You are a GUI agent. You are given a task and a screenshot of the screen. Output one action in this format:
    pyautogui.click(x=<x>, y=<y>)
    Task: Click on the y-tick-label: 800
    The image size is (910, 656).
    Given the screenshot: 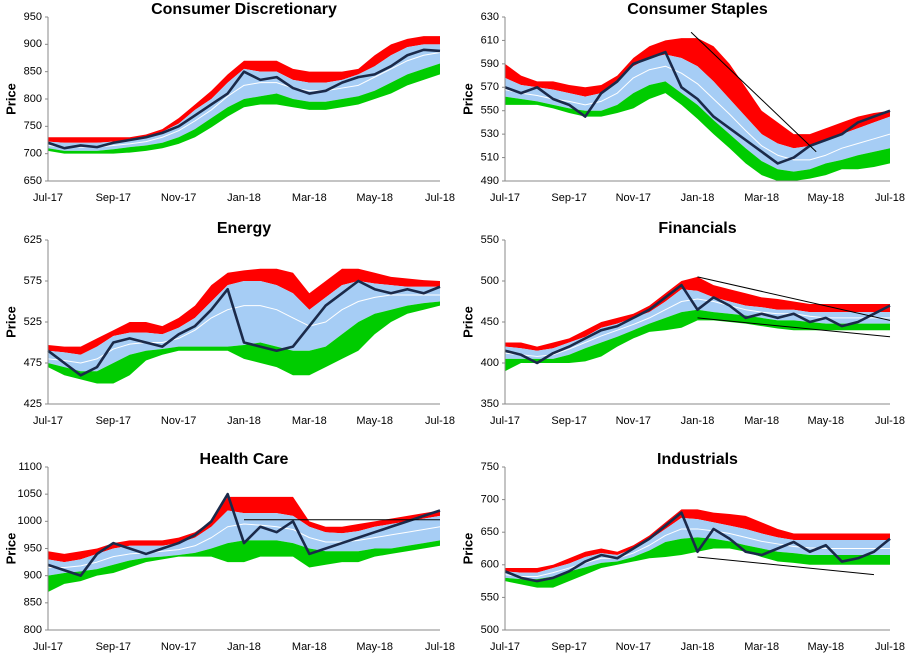 What is the action you would take?
    pyautogui.click(x=33, y=99)
    